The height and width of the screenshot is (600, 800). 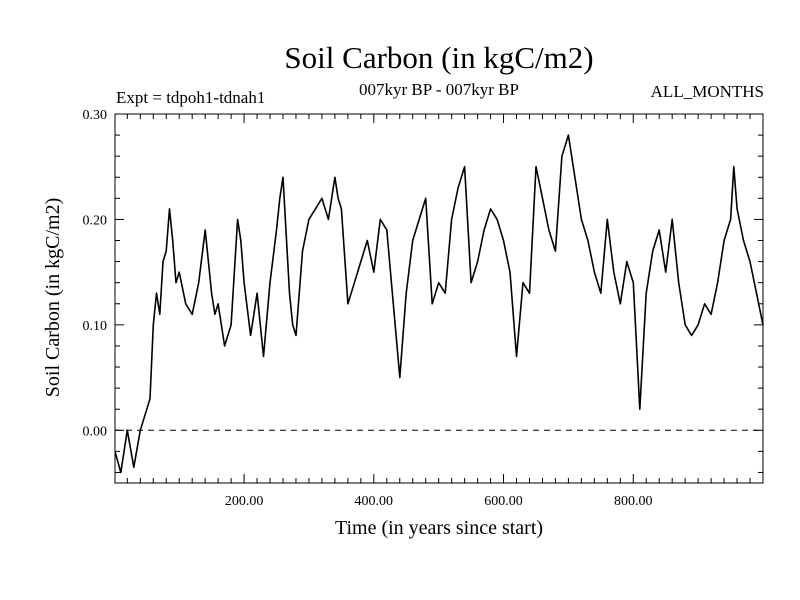 I want to click on y-tick-label: 0.00, so click(x=95, y=431).